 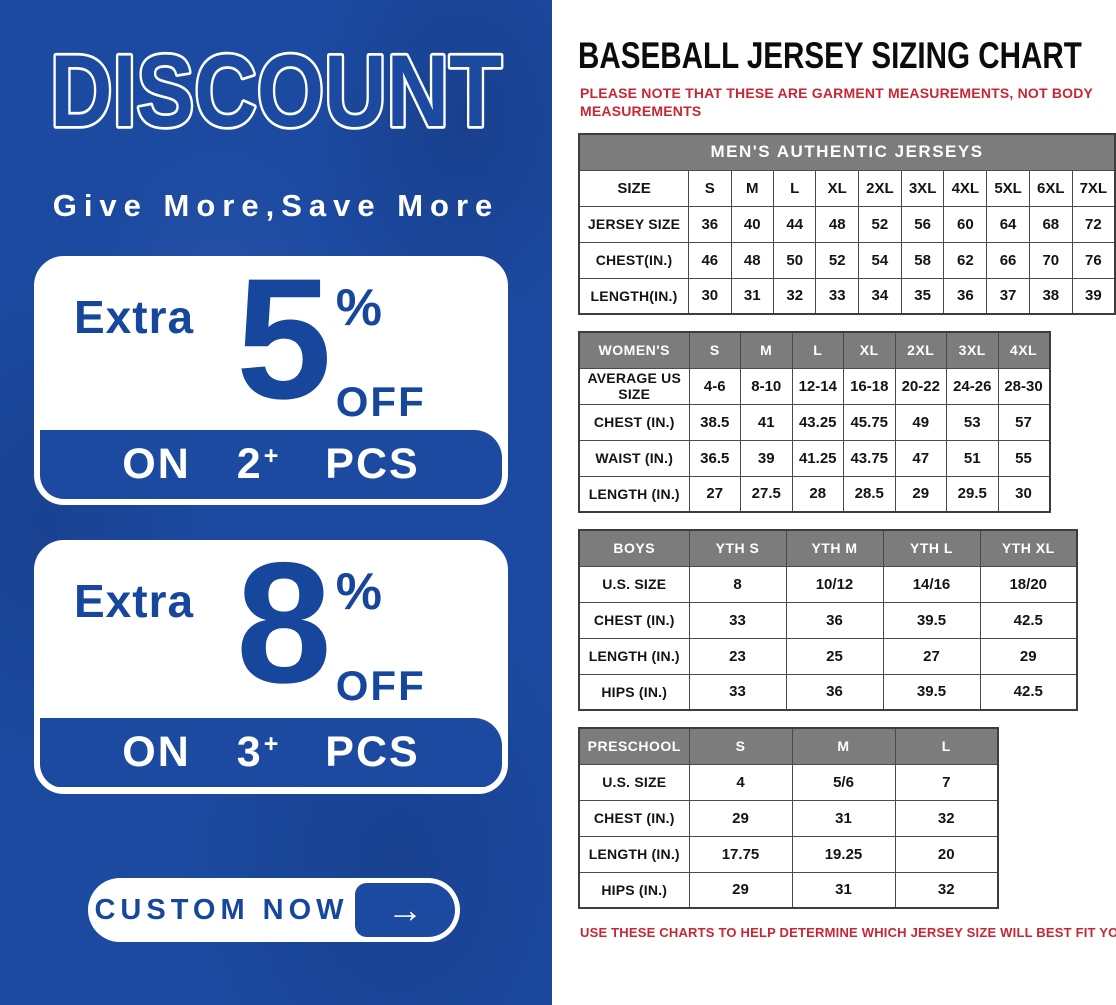 I want to click on value-cell: 18/20, so click(x=1028, y=584).